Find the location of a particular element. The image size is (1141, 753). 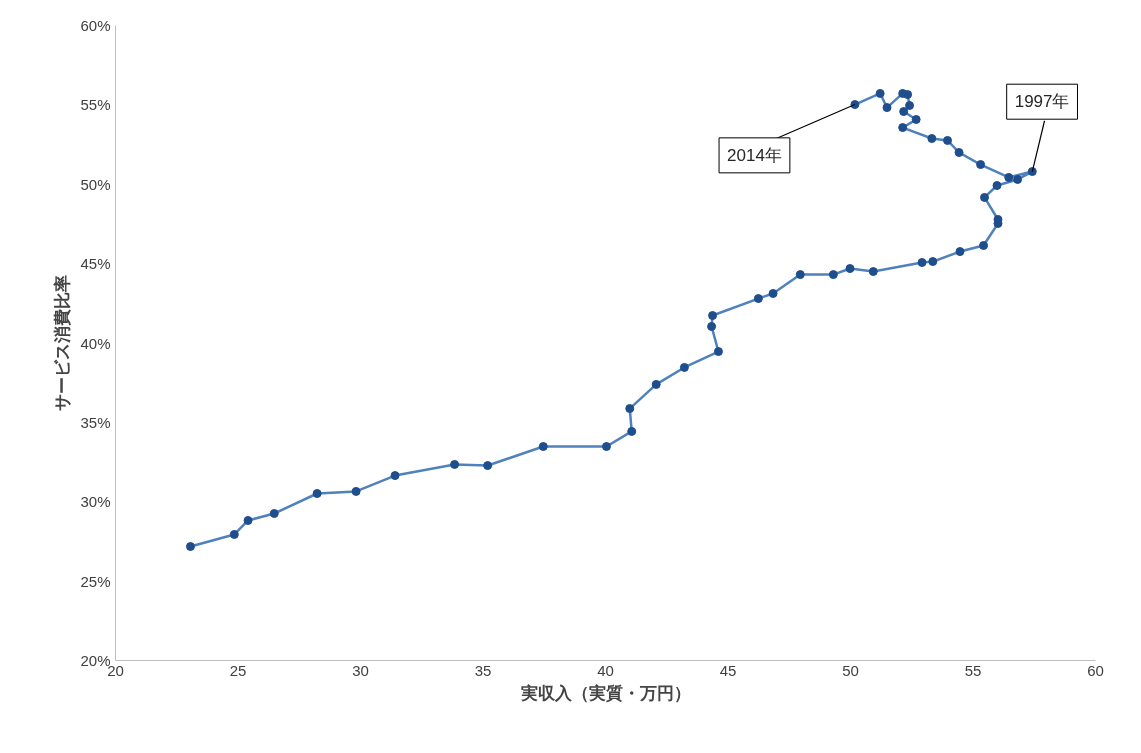

x-tick-label: 60 is located at coordinates (1095, 670).